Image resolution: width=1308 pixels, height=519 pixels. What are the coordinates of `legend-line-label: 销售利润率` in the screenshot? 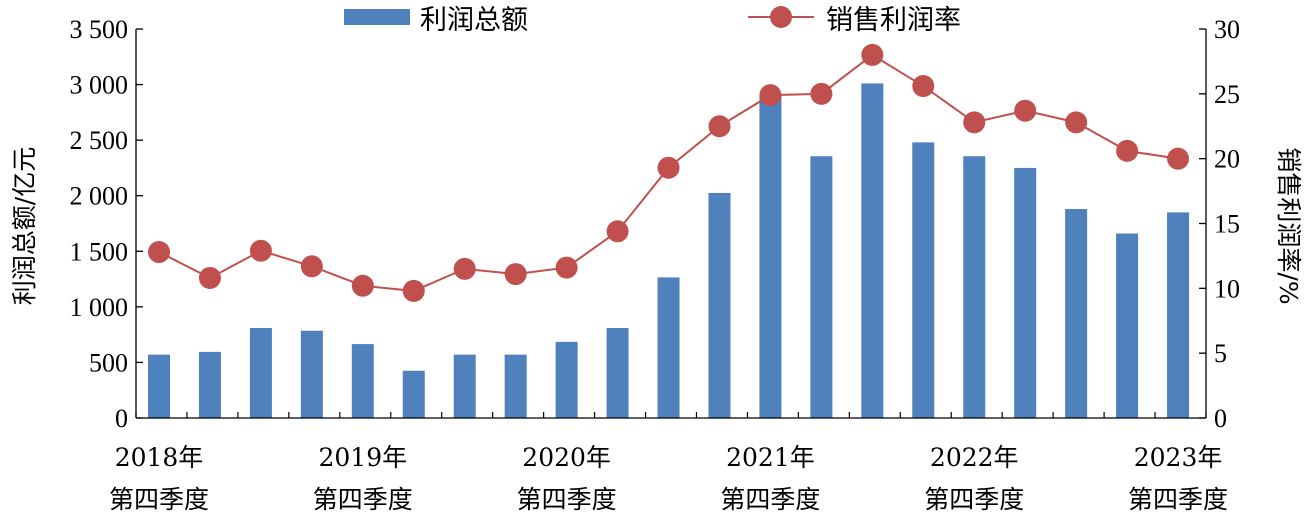 It's located at (893, 20).